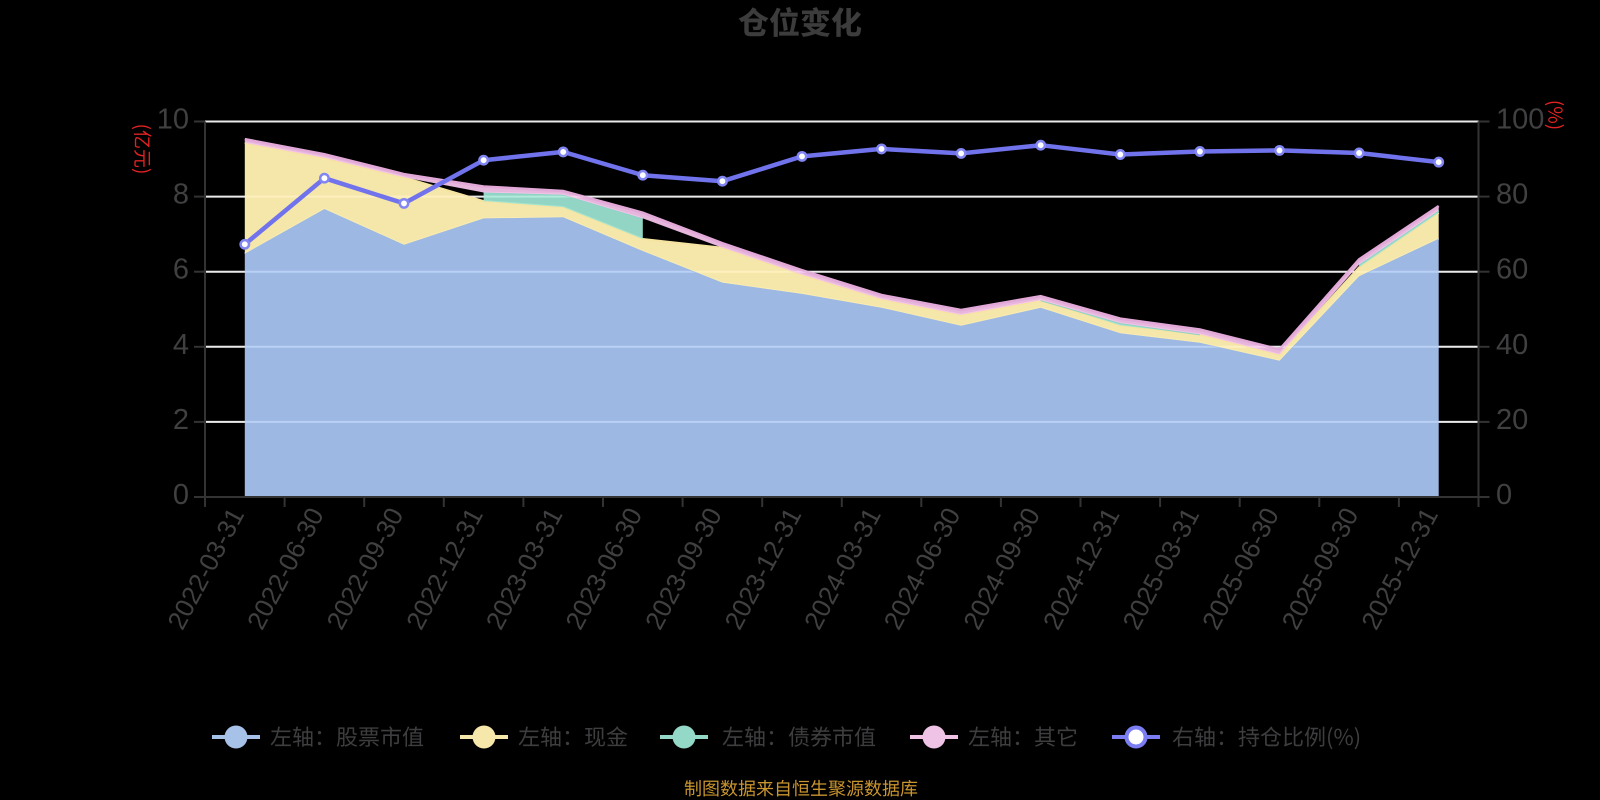 Image resolution: width=1600 pixels, height=800 pixels. What do you see at coordinates (1512, 270) in the screenshot?
I see `svg-text: 60` at bounding box center [1512, 270].